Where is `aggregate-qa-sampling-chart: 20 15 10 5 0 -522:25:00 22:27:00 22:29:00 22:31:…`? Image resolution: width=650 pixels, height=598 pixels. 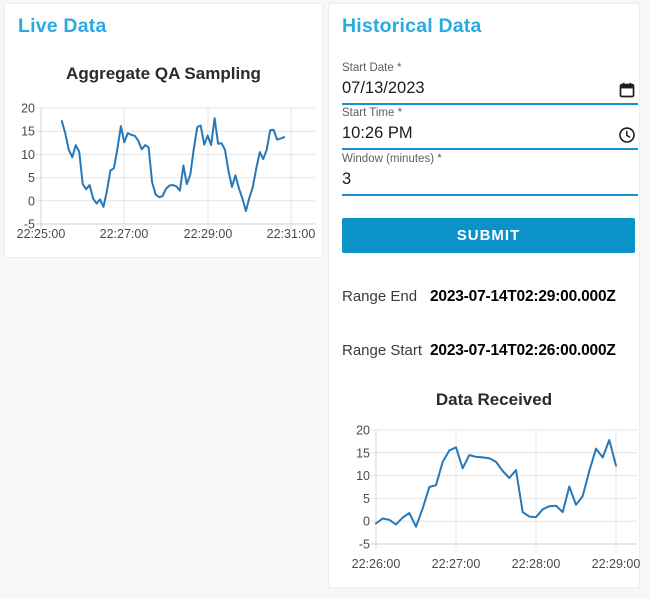 aggregate-qa-sampling-chart: 20 15 10 5 0 -522:25:00 22:27:00 22:29:00 22:31:… is located at coordinates (164, 170).